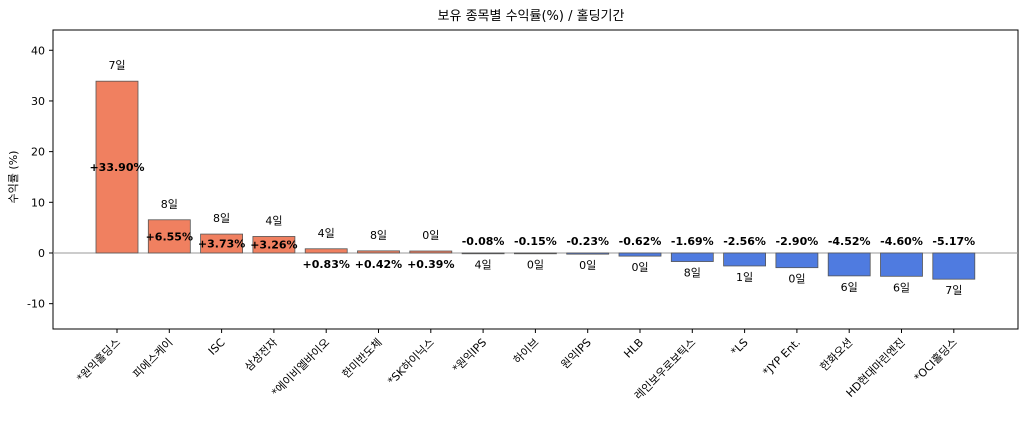 The width and height of the screenshot is (1024, 422). Describe the element at coordinates (575, 353) in the screenshot. I see `x-tick-label: 원익IPS` at that location.